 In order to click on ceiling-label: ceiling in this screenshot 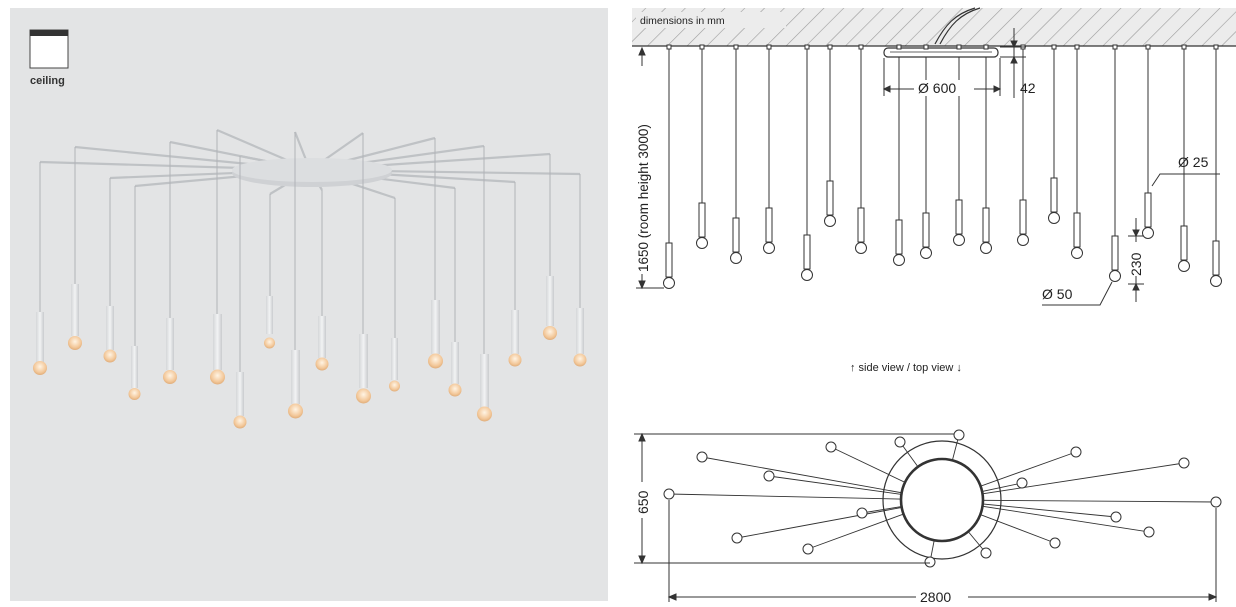, I will do `click(47, 81)`.